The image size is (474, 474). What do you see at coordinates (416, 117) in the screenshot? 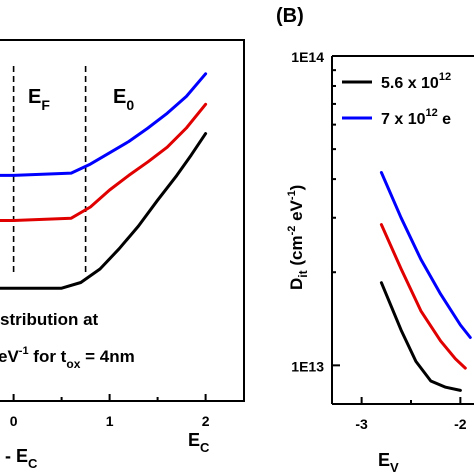
I see `legend-label-2: 7 x 1012 e` at bounding box center [416, 117].